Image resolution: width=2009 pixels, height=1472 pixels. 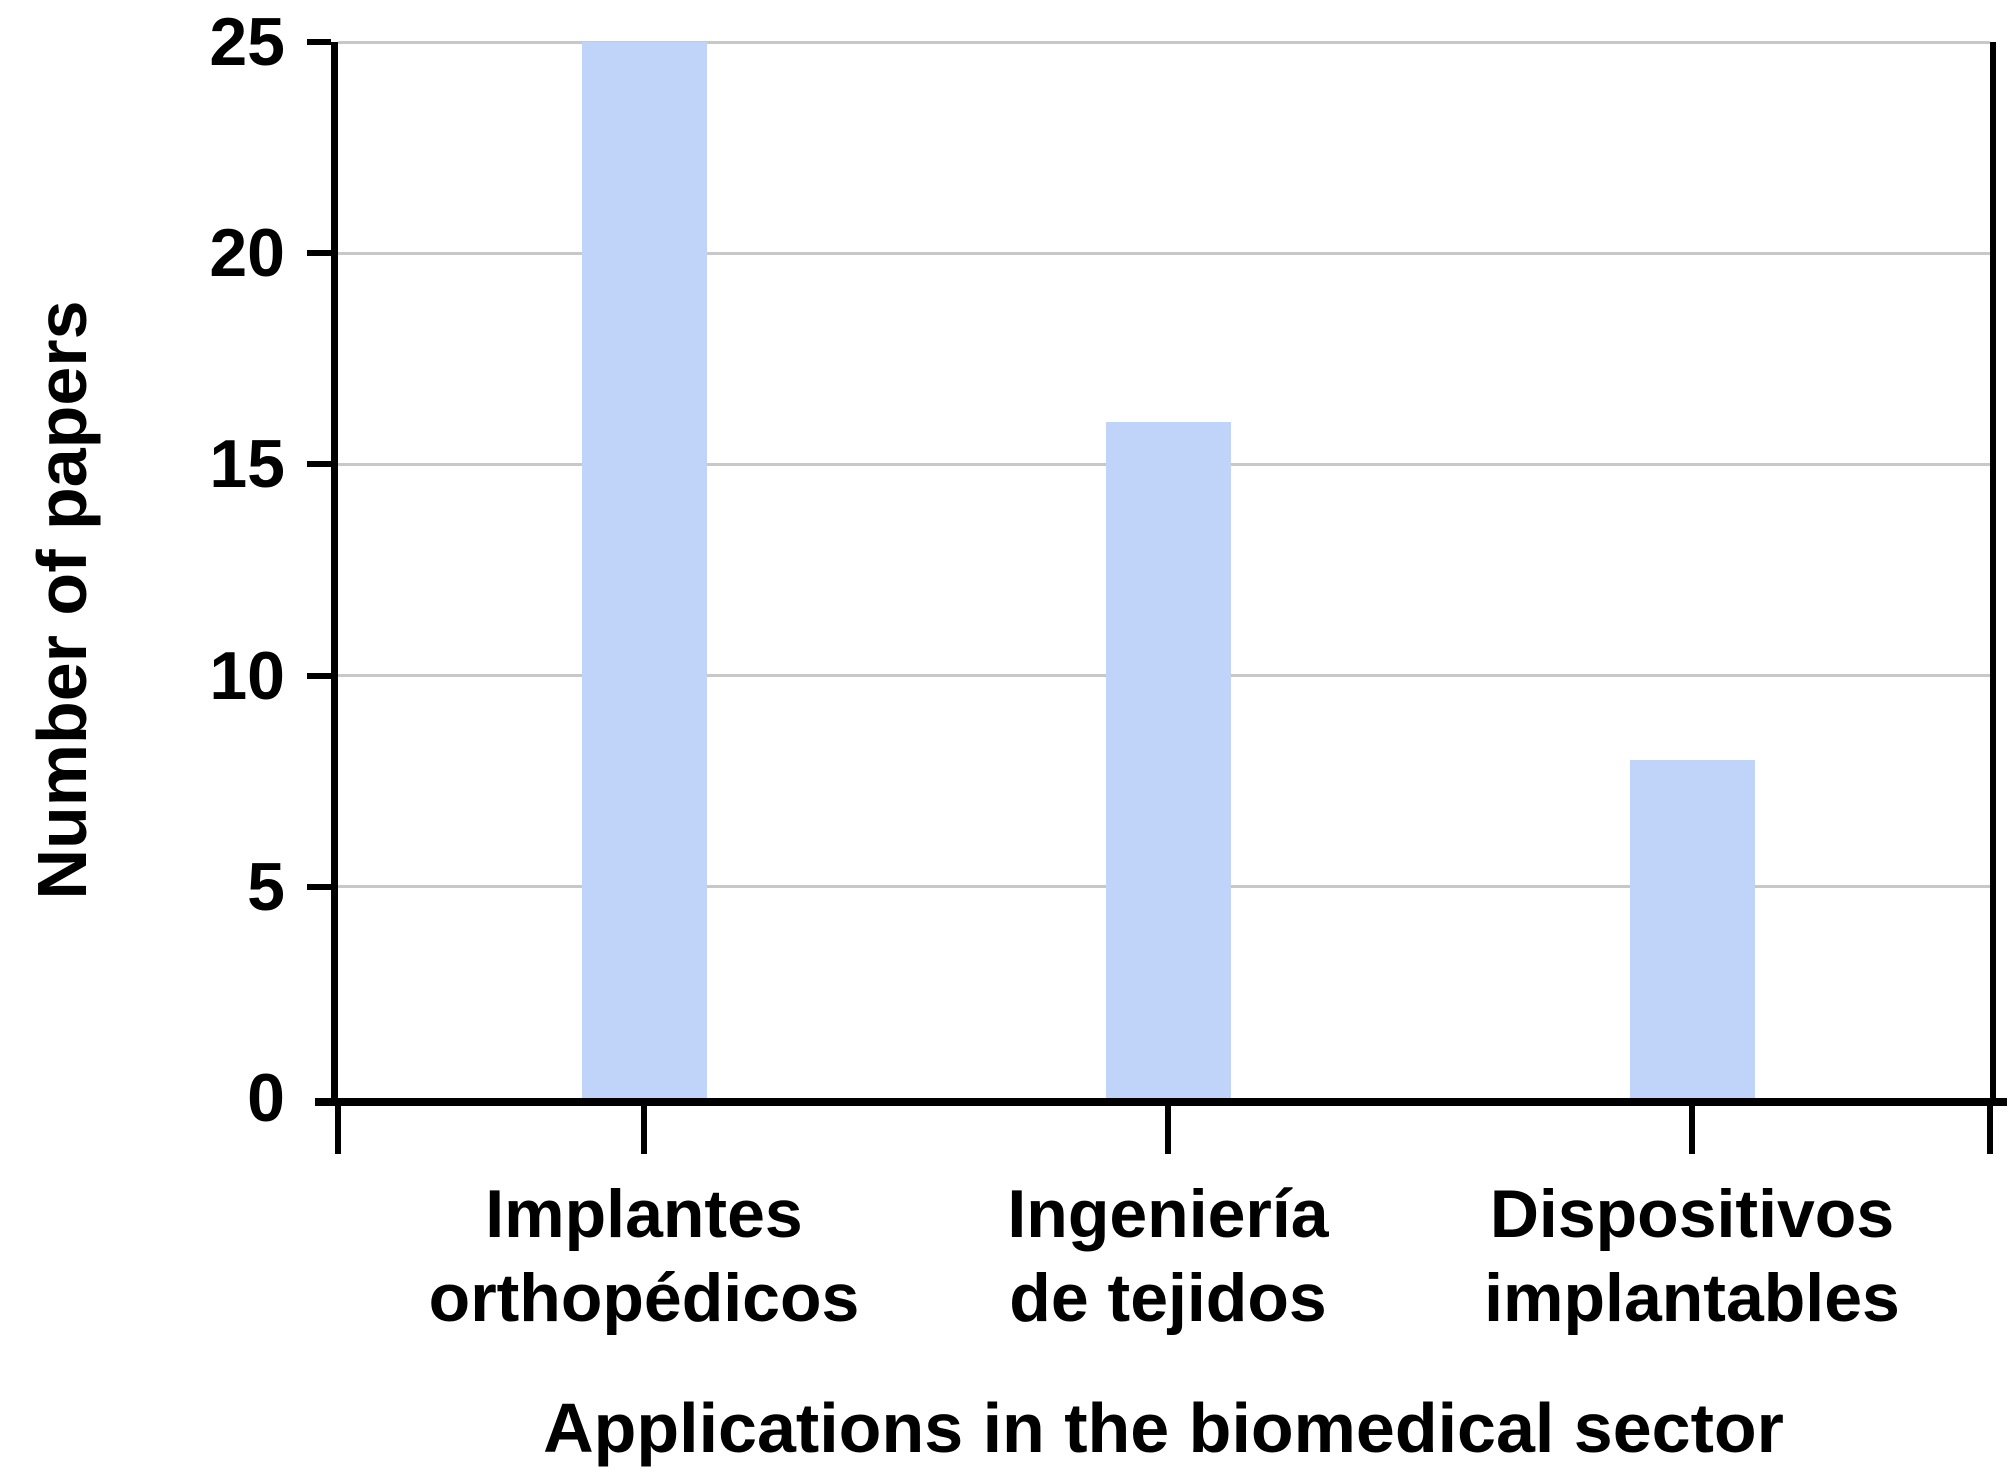 What do you see at coordinates (247, 675) in the screenshot?
I see `y-tick-label-10: 10` at bounding box center [247, 675].